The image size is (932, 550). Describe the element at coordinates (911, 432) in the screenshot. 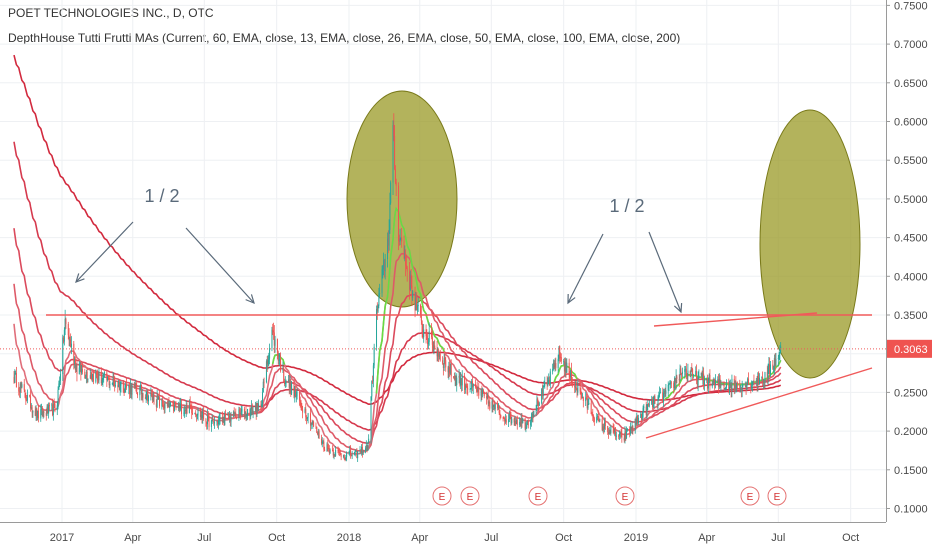

I see `y-tick-label: 0.2000` at that location.